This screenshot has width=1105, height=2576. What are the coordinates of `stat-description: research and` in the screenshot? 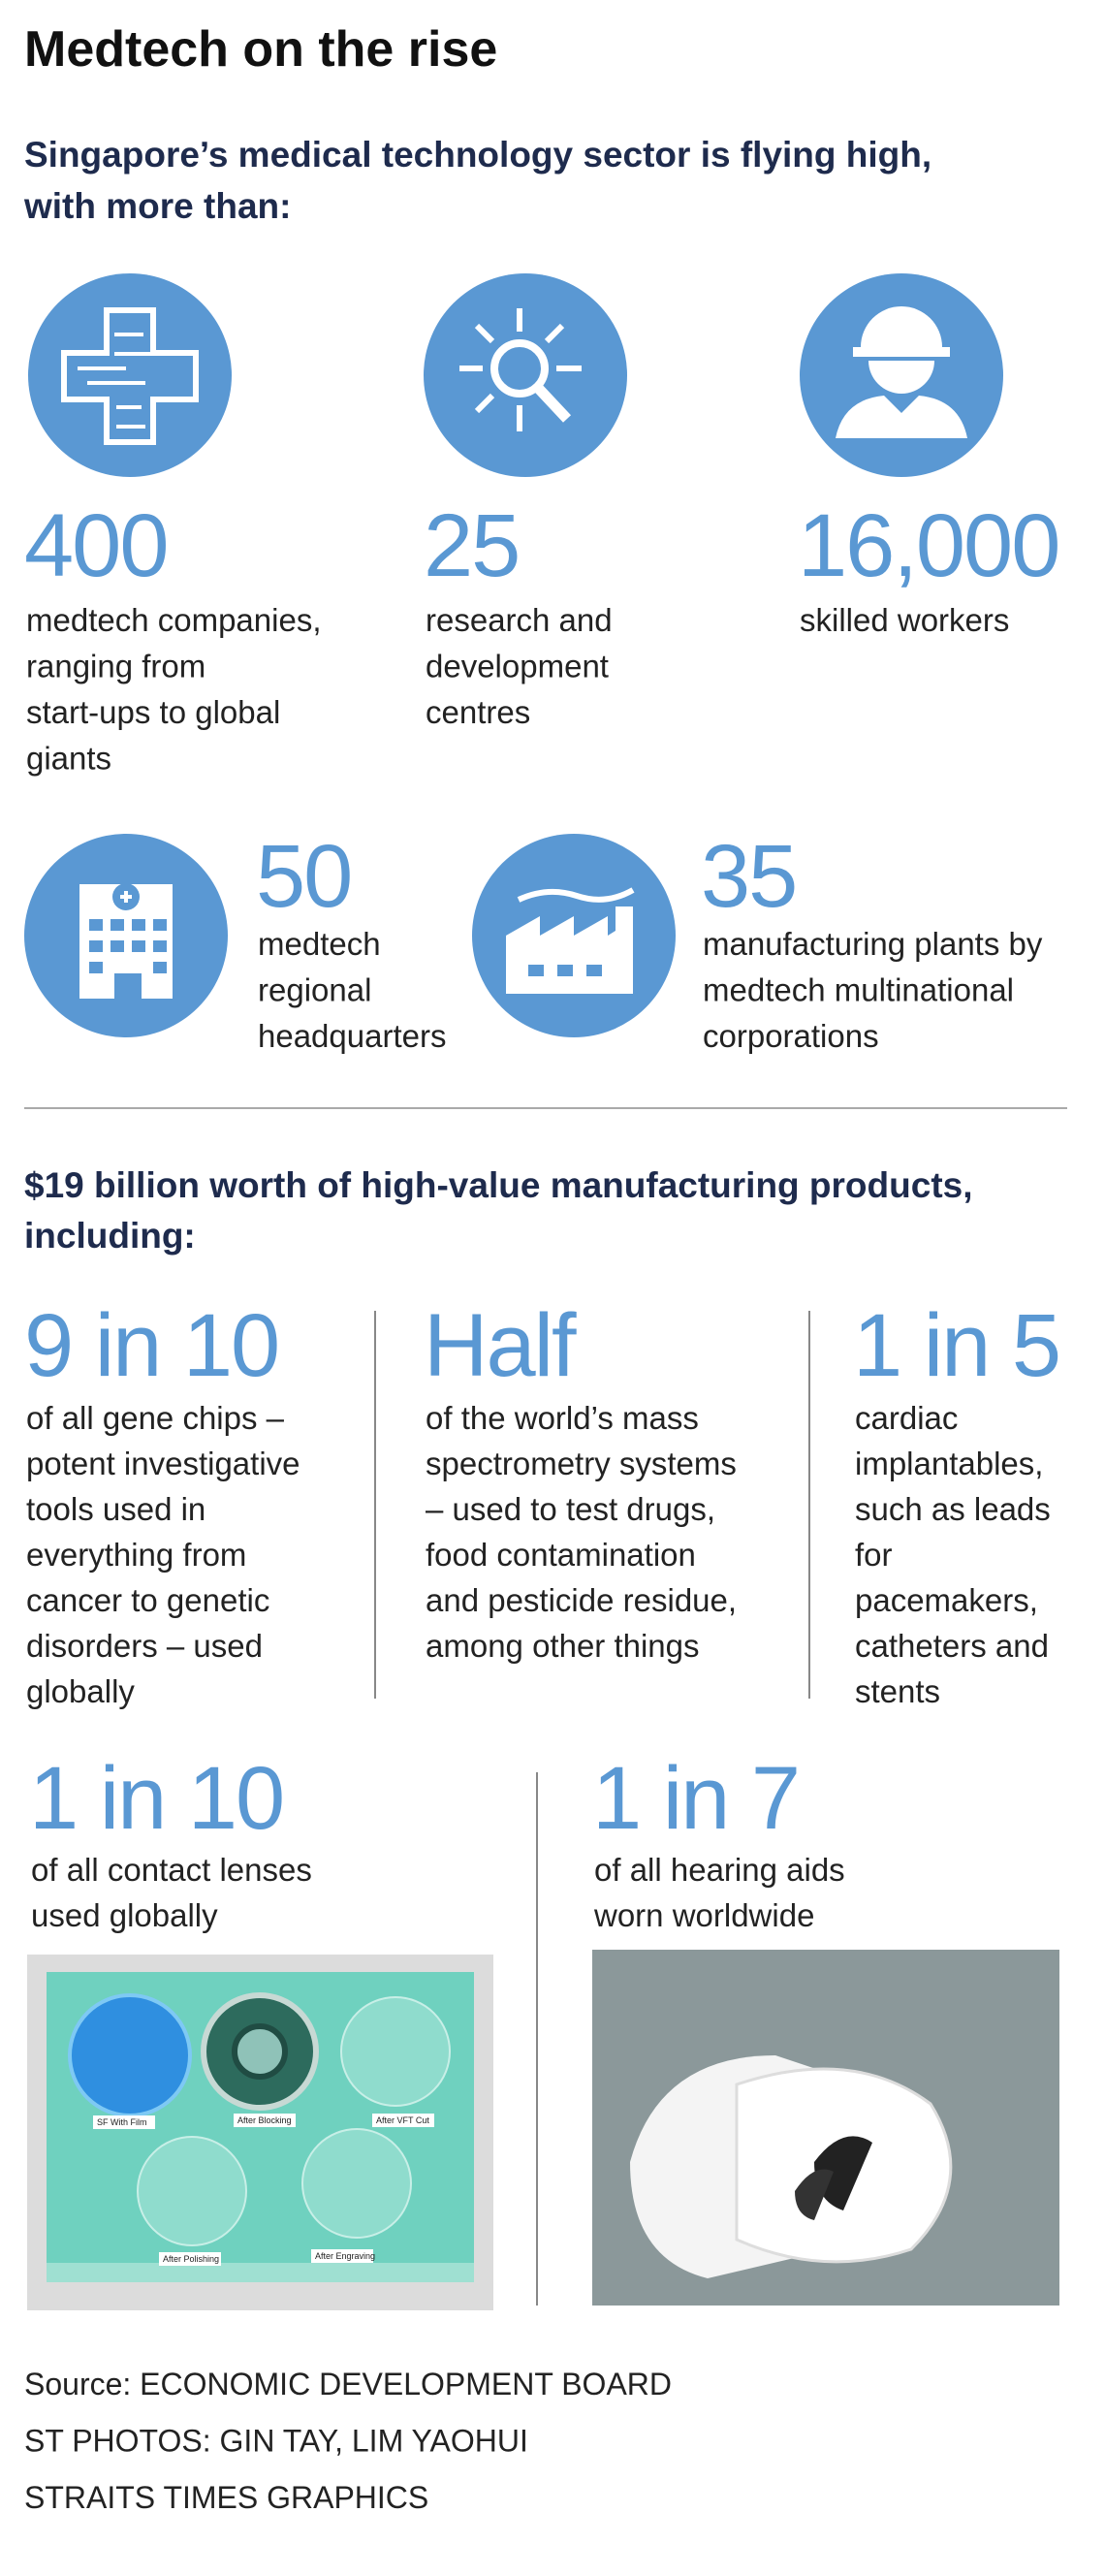 It's located at (519, 620).